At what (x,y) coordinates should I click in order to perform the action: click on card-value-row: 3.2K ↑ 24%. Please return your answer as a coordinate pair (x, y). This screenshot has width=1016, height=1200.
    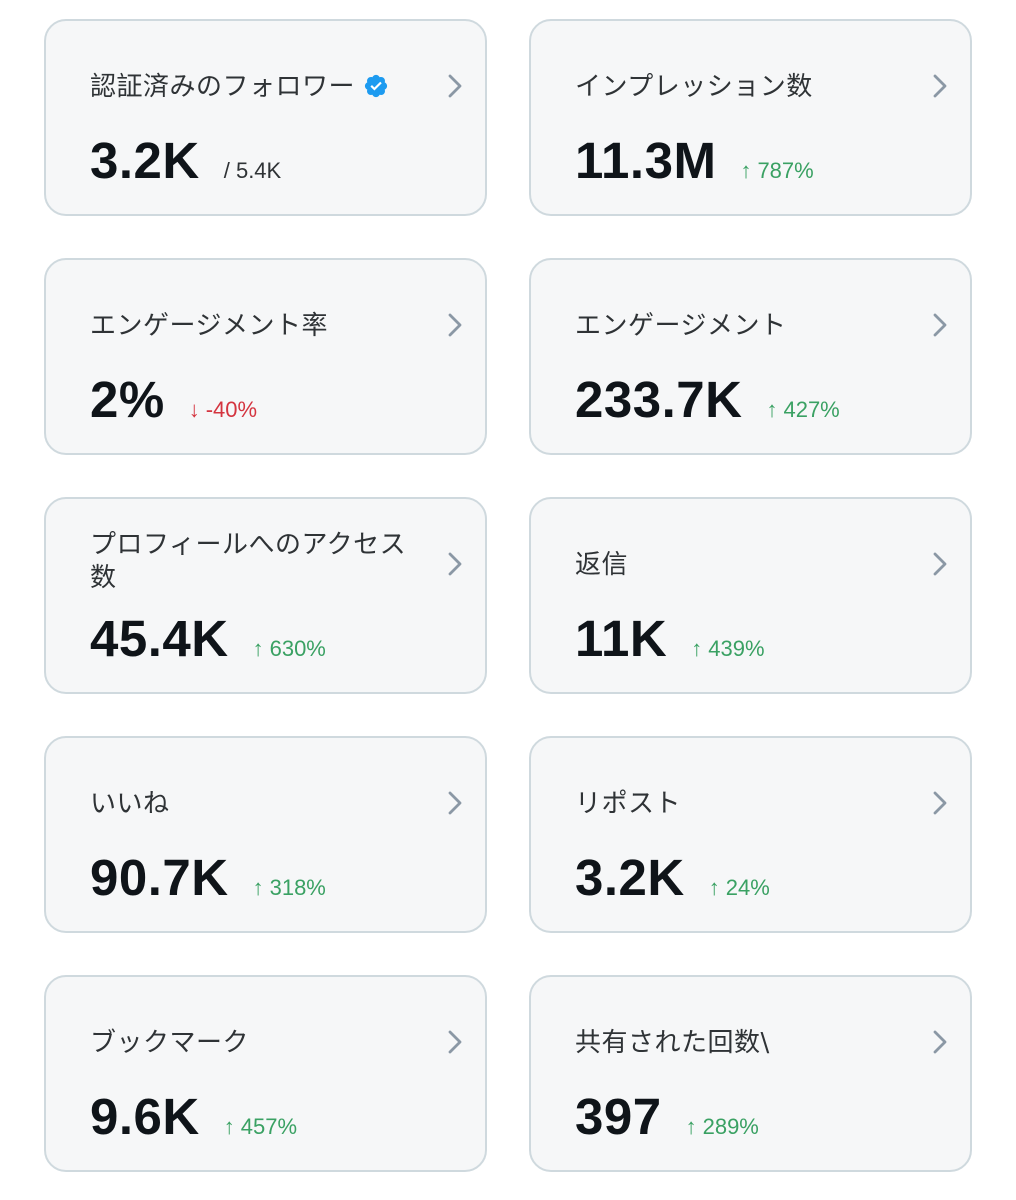
    Looking at the image, I should click on (672, 878).